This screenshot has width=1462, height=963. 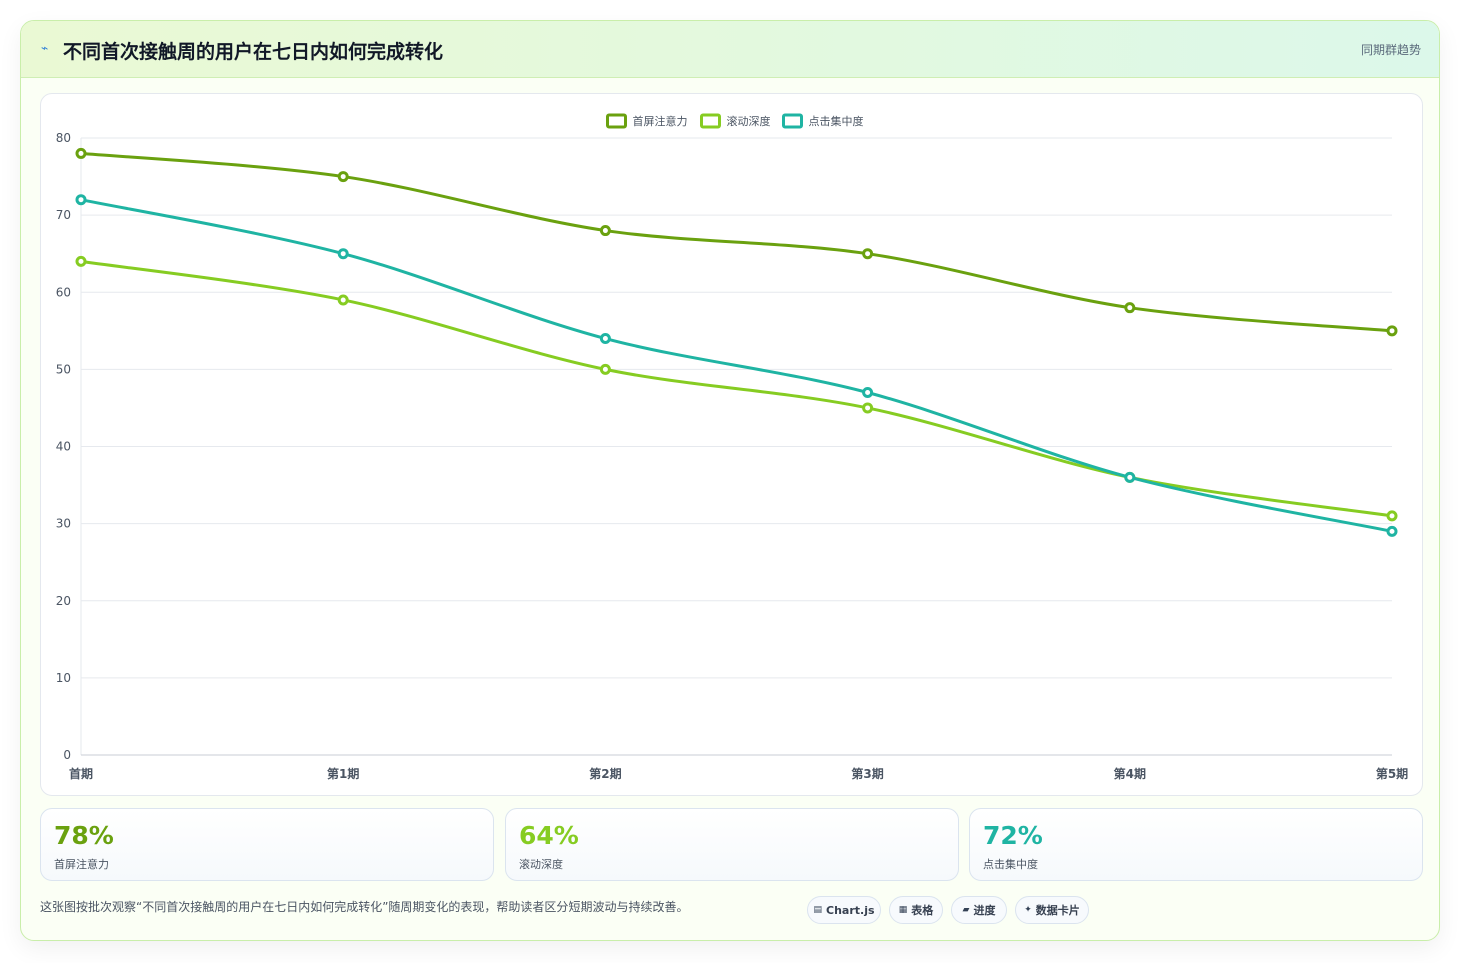 What do you see at coordinates (81, 864) in the screenshot?
I see `stat-label: 首屏注意力` at bounding box center [81, 864].